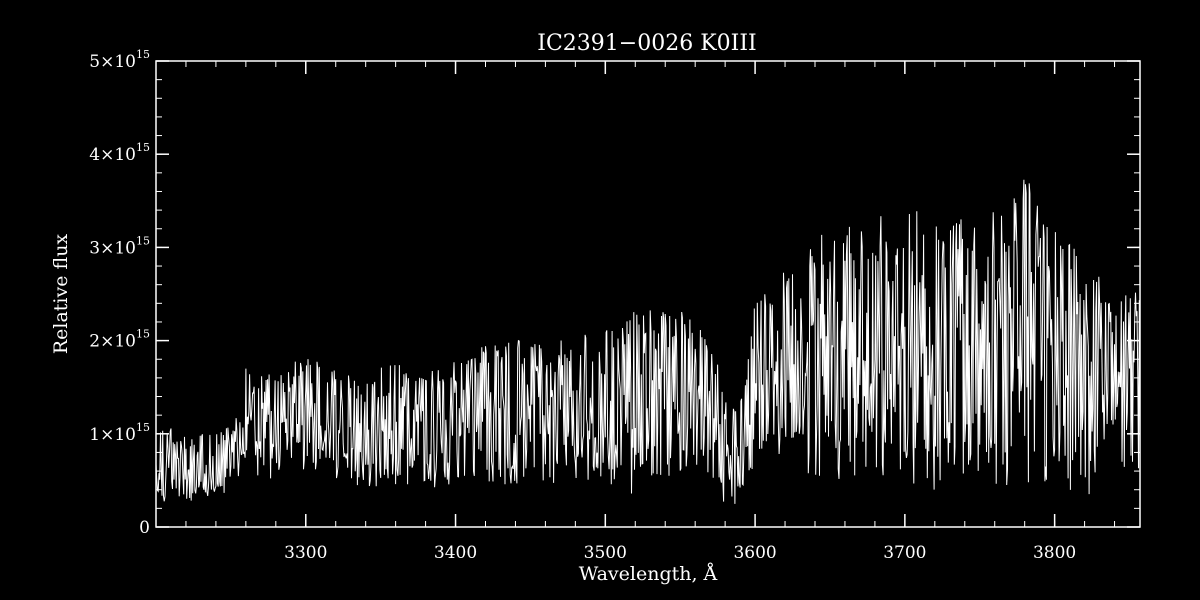 The image size is (1200, 600). I want to click on y-tick-mantissa: 4×10, so click(112, 155).